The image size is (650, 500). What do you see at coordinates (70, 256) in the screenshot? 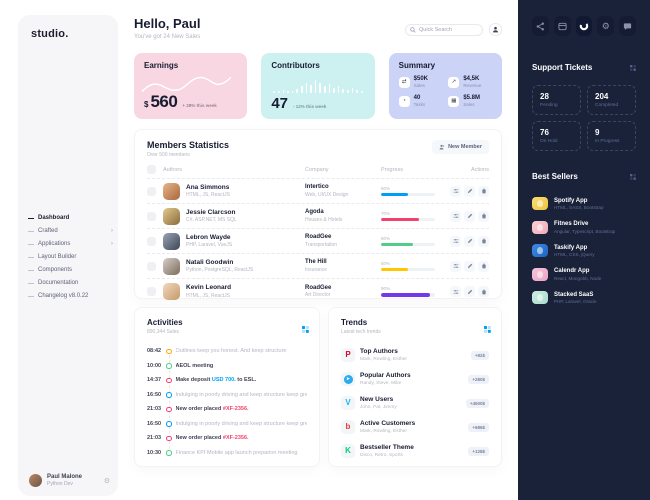
I see `sidebar-item-layout-builder: Layout Builder` at bounding box center [70, 256].